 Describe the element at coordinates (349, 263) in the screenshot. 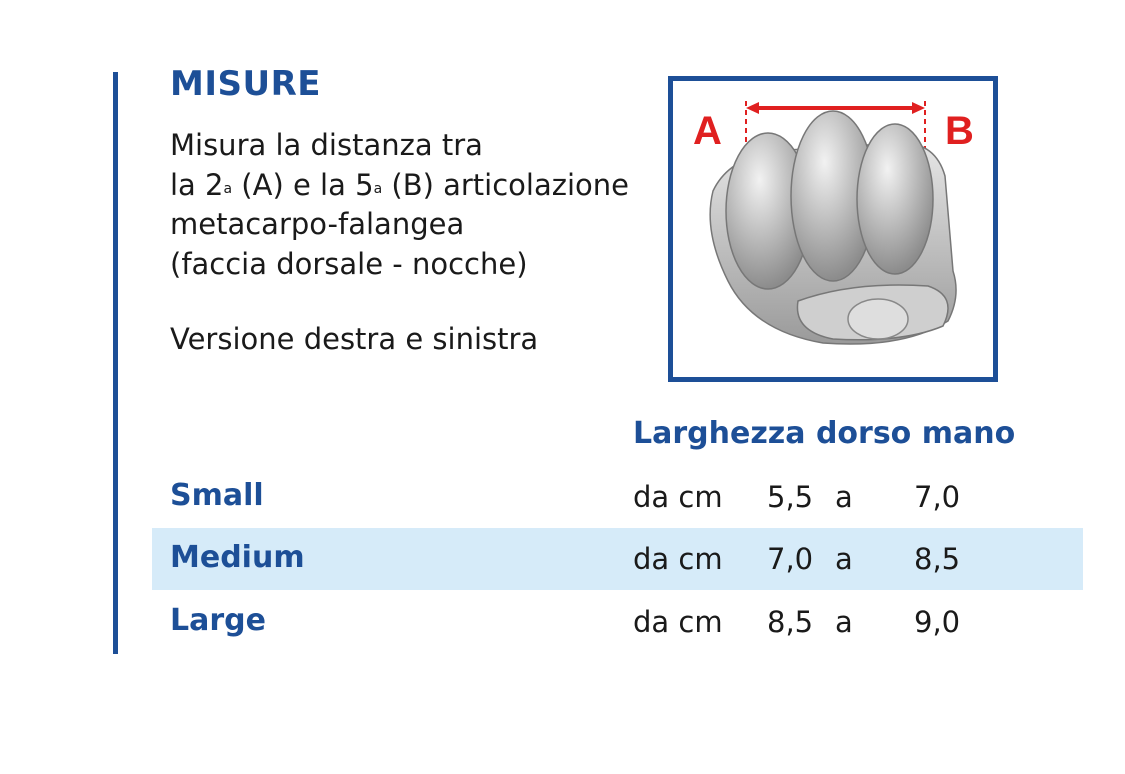

I see `description-line-4: (faccia dorsale - nocche)` at that location.